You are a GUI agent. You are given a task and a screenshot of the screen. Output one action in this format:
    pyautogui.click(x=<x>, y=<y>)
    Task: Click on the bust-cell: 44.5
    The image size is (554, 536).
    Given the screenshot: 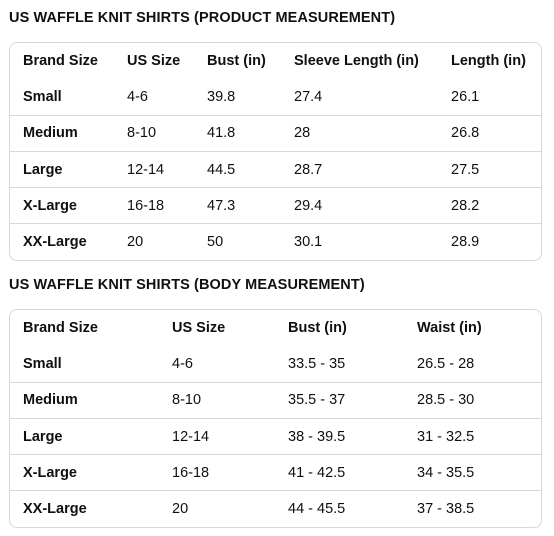 What is the action you would take?
    pyautogui.click(x=221, y=169)
    